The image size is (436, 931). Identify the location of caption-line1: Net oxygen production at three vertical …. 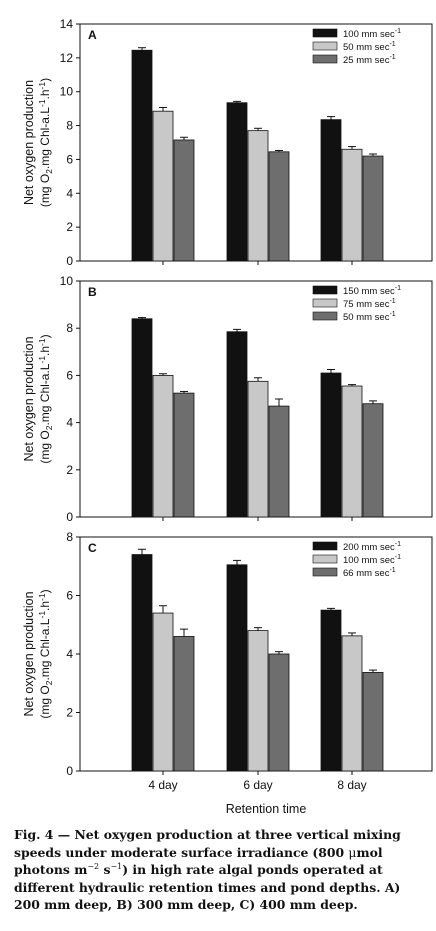
(207, 843).